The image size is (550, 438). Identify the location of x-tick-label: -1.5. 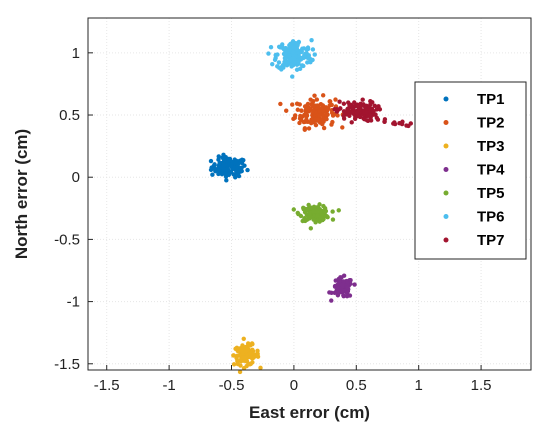
(107, 385).